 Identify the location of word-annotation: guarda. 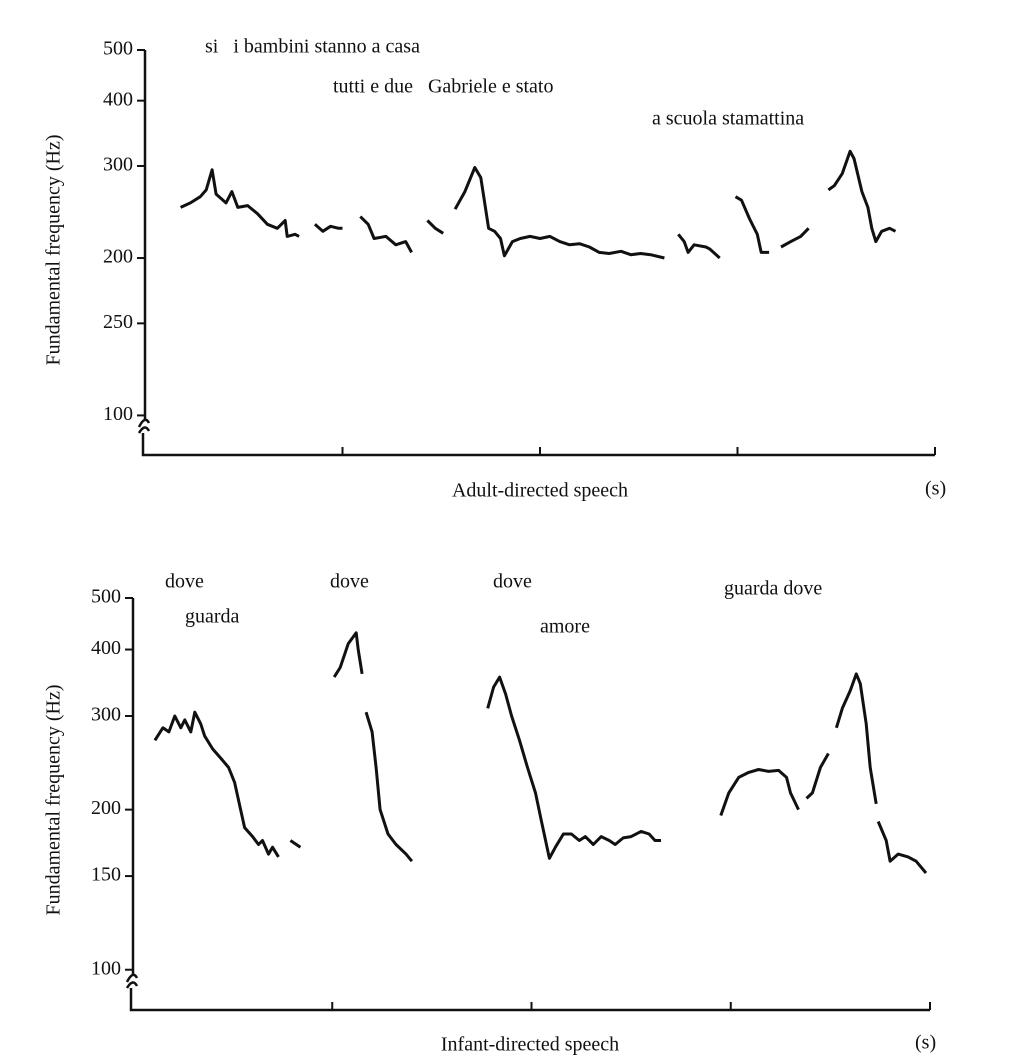
(212, 617).